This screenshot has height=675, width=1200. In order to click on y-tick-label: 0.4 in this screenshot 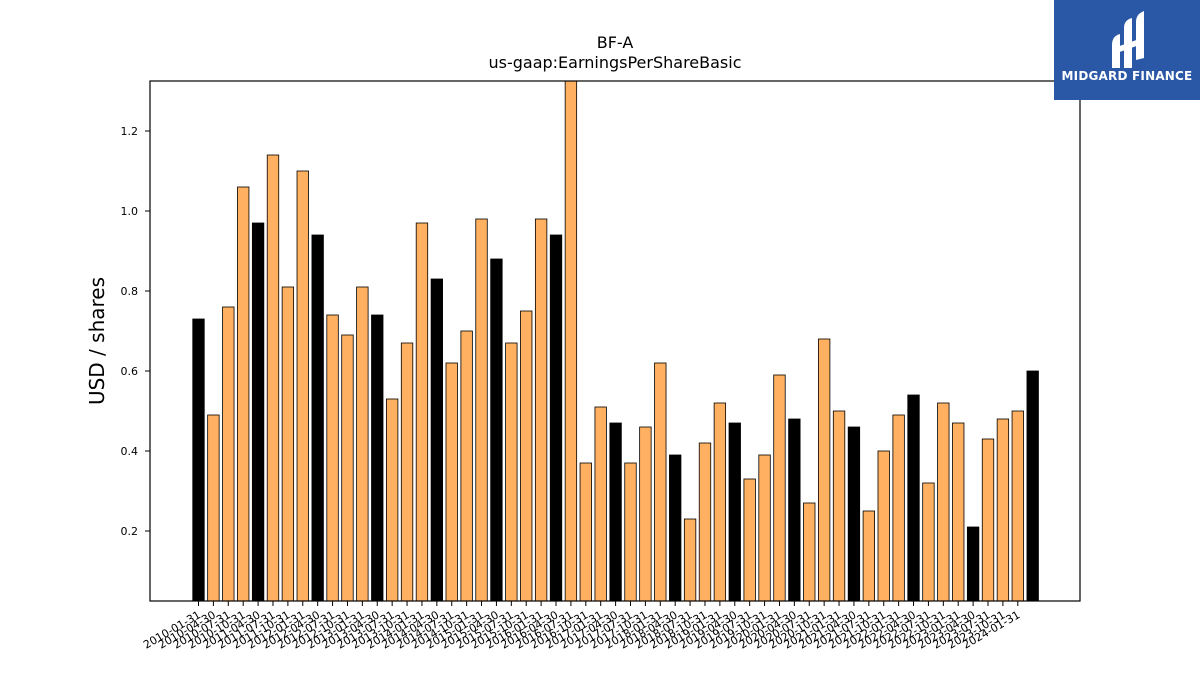, I will do `click(130, 451)`.